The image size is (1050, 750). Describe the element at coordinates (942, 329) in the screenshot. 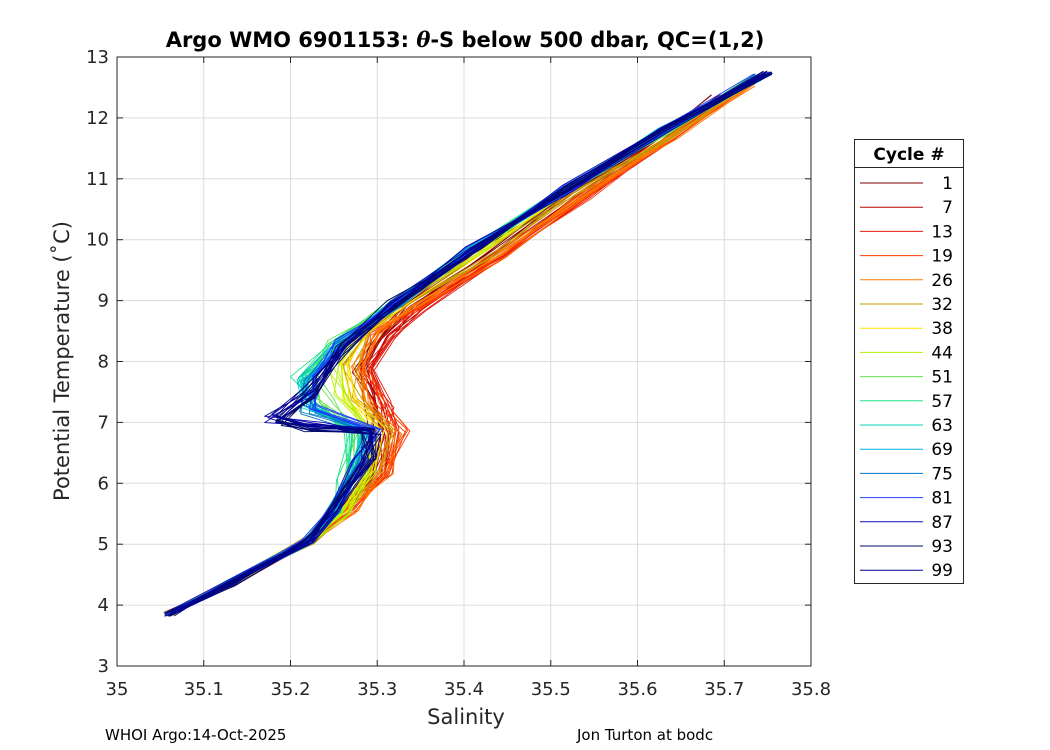

I see `legend-label: 38` at that location.